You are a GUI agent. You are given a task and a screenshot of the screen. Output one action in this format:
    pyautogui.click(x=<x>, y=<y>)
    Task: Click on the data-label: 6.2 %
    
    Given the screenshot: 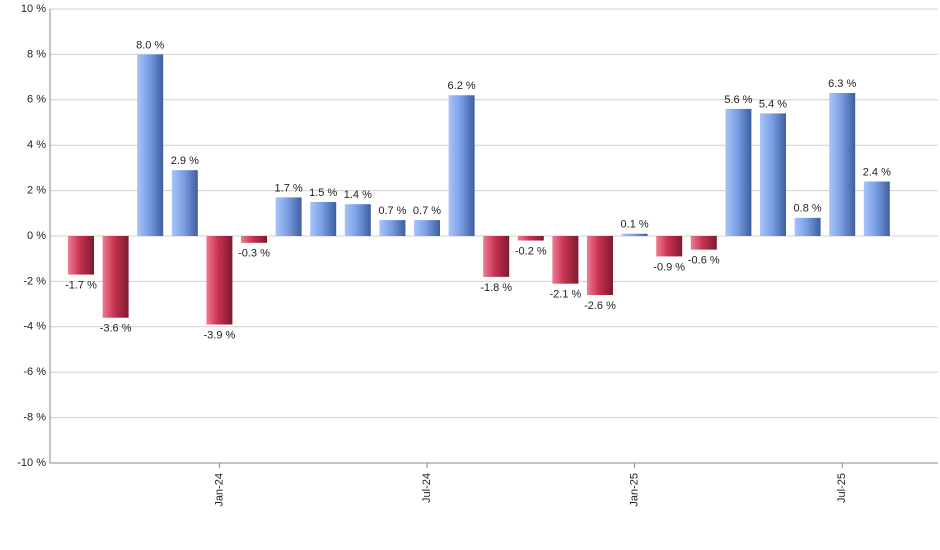 What is the action you would take?
    pyautogui.click(x=462, y=86)
    